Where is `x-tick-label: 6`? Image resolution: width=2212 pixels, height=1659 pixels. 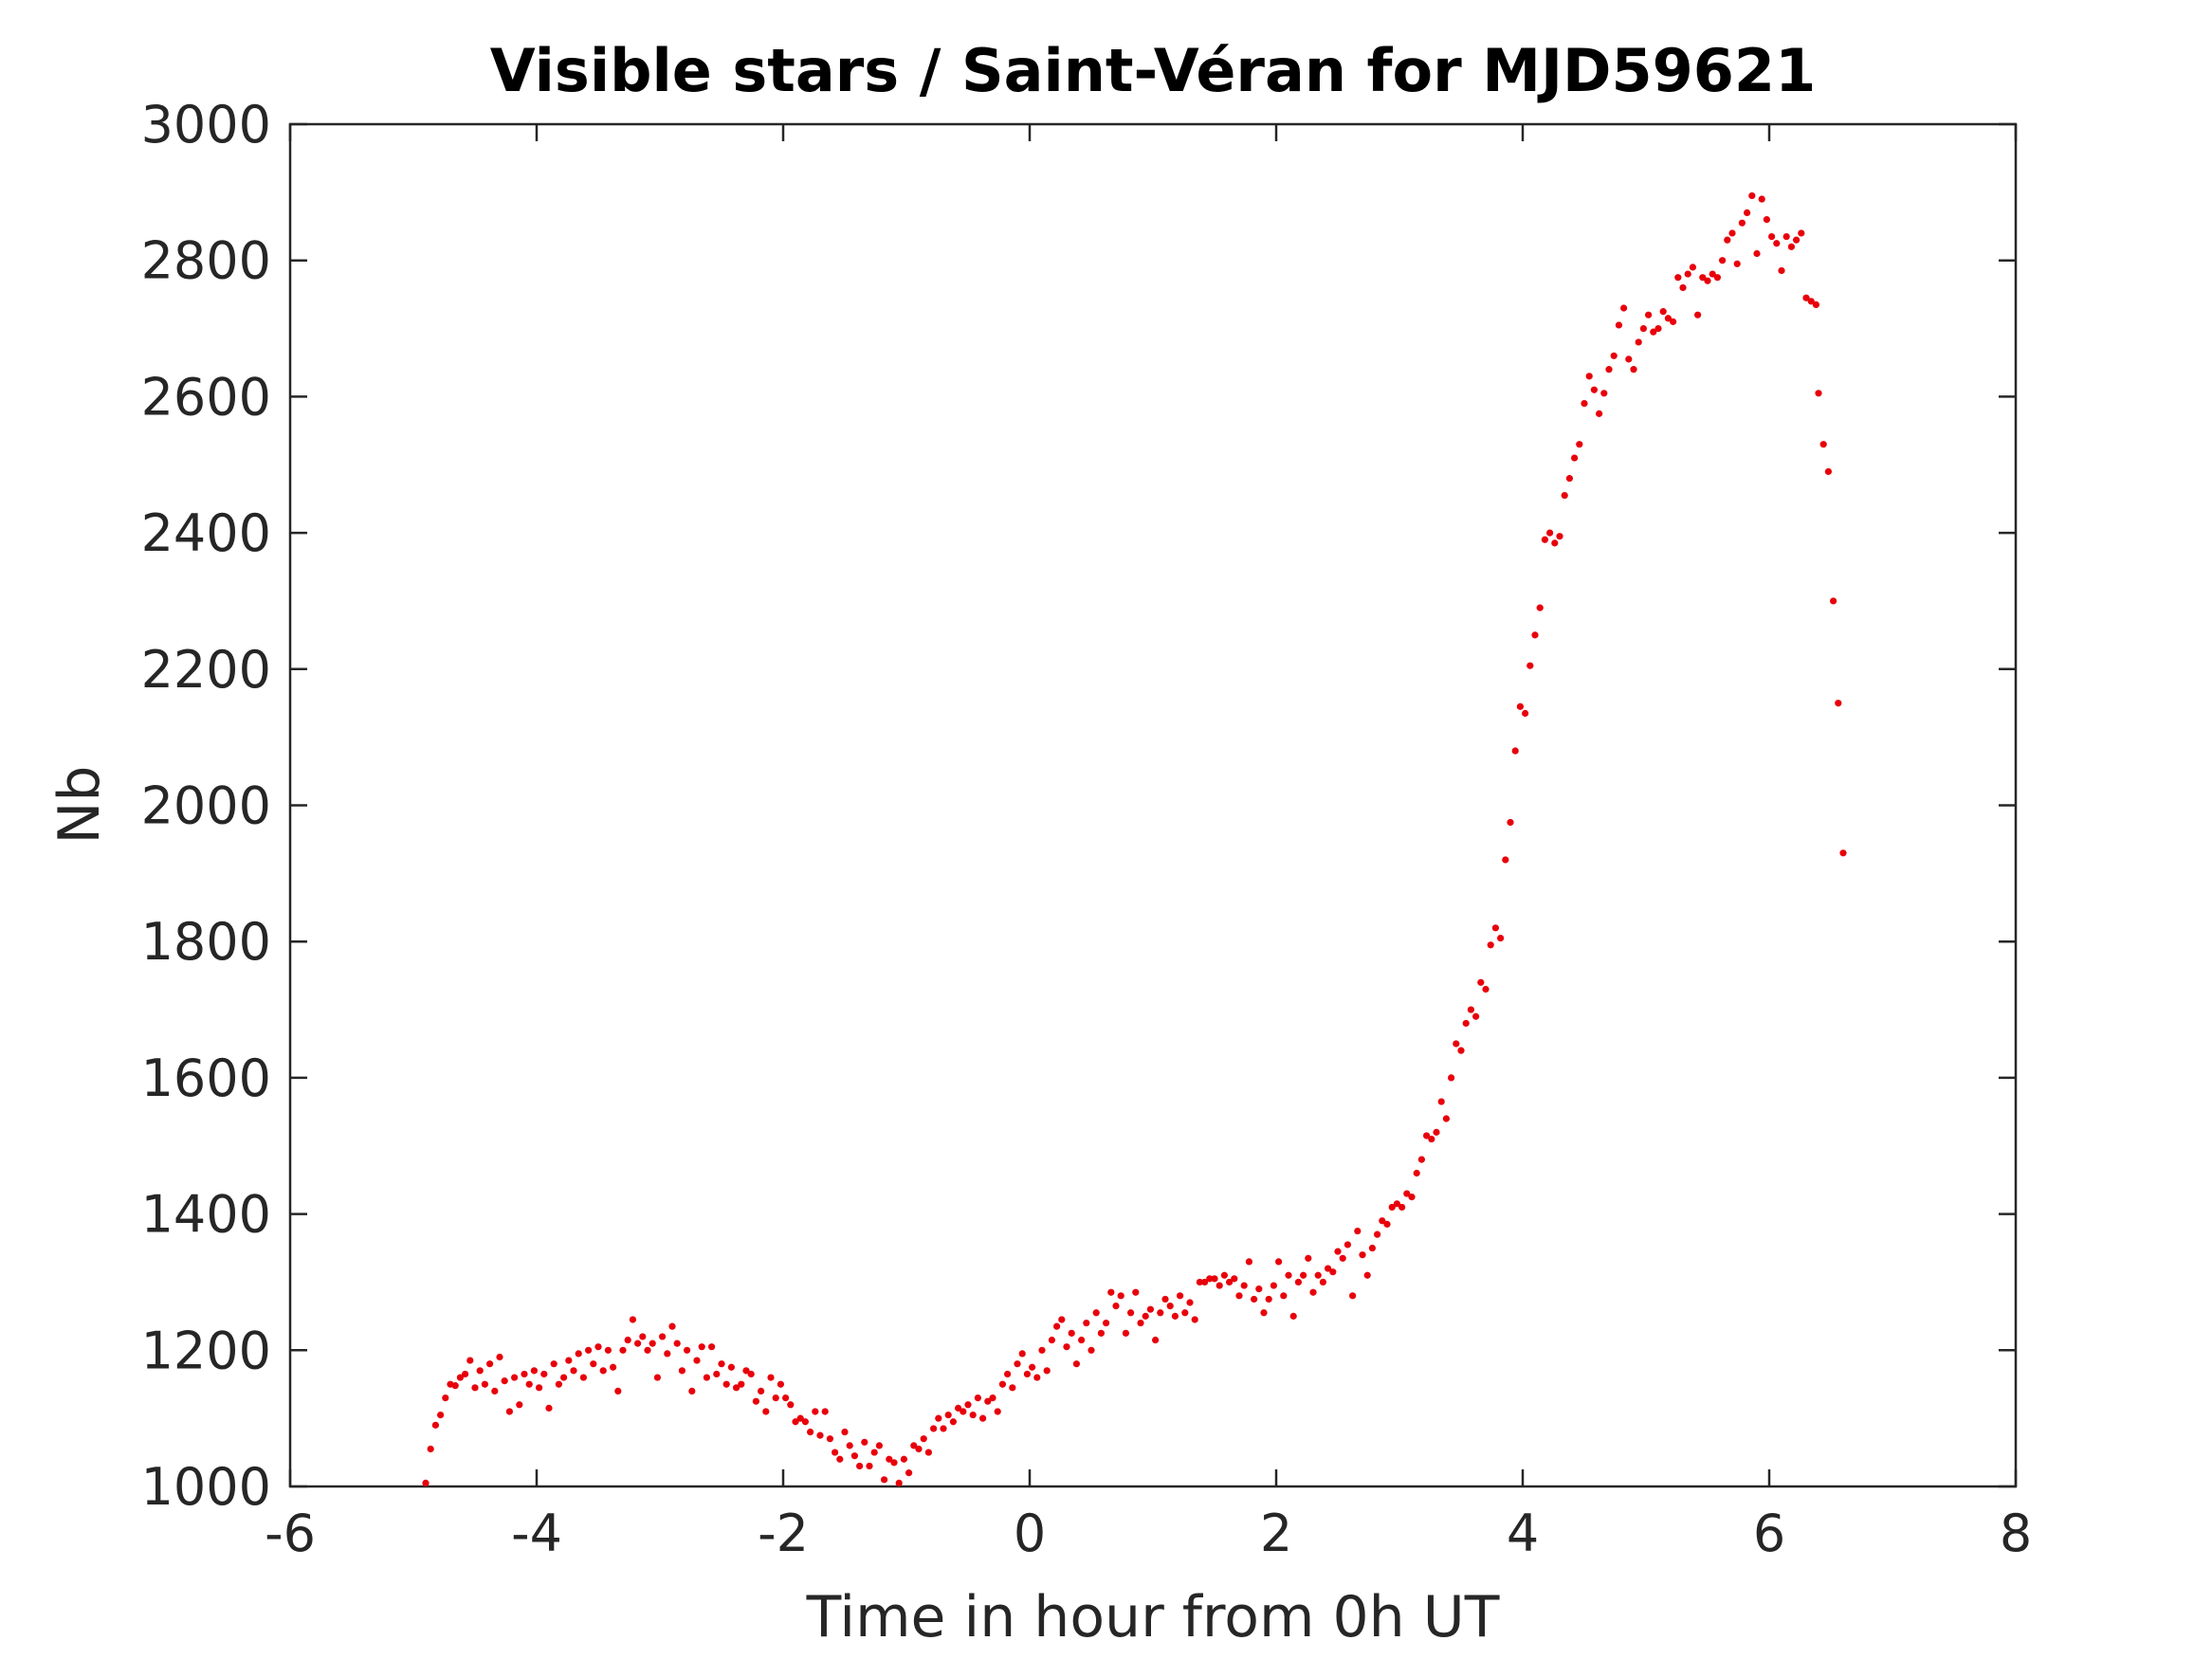
x-tick-label: 6 is located at coordinates (1769, 1533).